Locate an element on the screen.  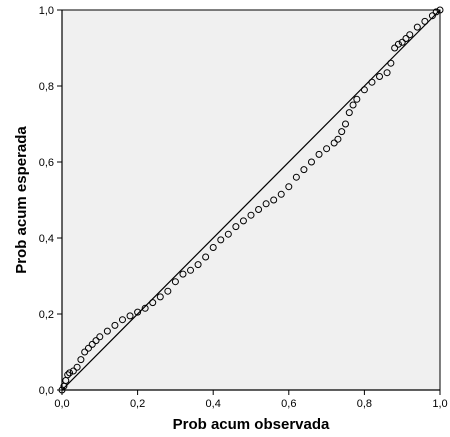
x-axis-title: Prob acum observada is located at coordinates (251, 424).